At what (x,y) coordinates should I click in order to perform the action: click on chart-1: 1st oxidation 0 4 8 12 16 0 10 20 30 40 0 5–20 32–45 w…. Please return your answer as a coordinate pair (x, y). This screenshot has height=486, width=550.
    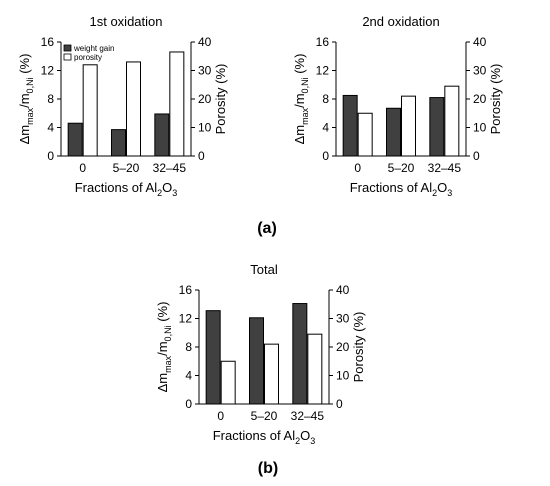
    Looking at the image, I should click on (122, 106).